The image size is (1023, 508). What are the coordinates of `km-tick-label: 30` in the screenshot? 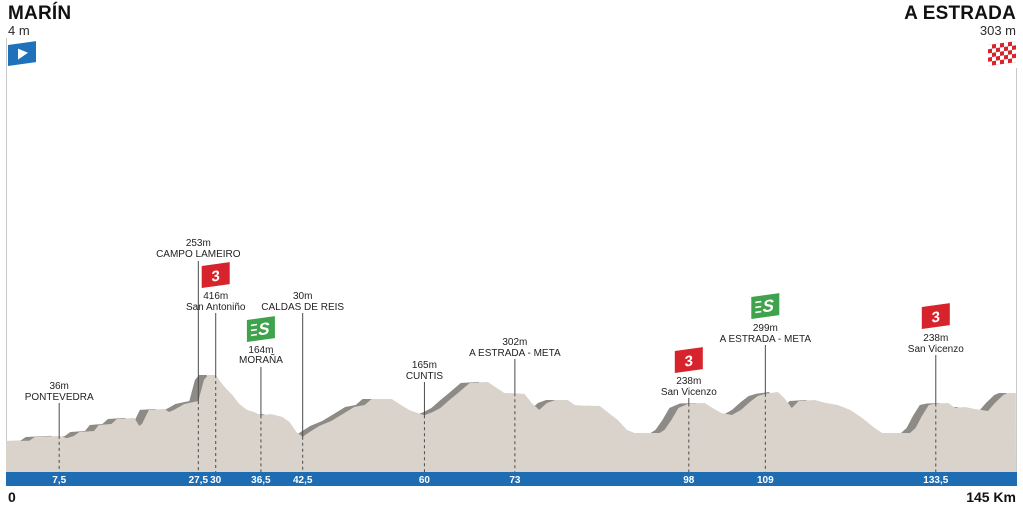 It's located at (216, 480).